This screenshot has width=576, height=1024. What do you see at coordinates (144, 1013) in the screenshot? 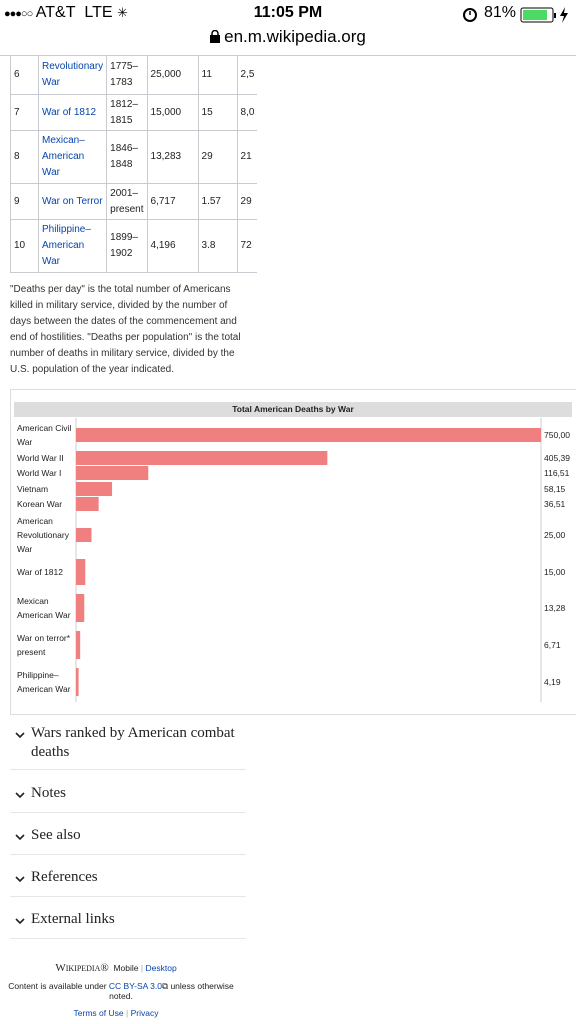
I see `privacy-link: Privacy` at bounding box center [144, 1013].